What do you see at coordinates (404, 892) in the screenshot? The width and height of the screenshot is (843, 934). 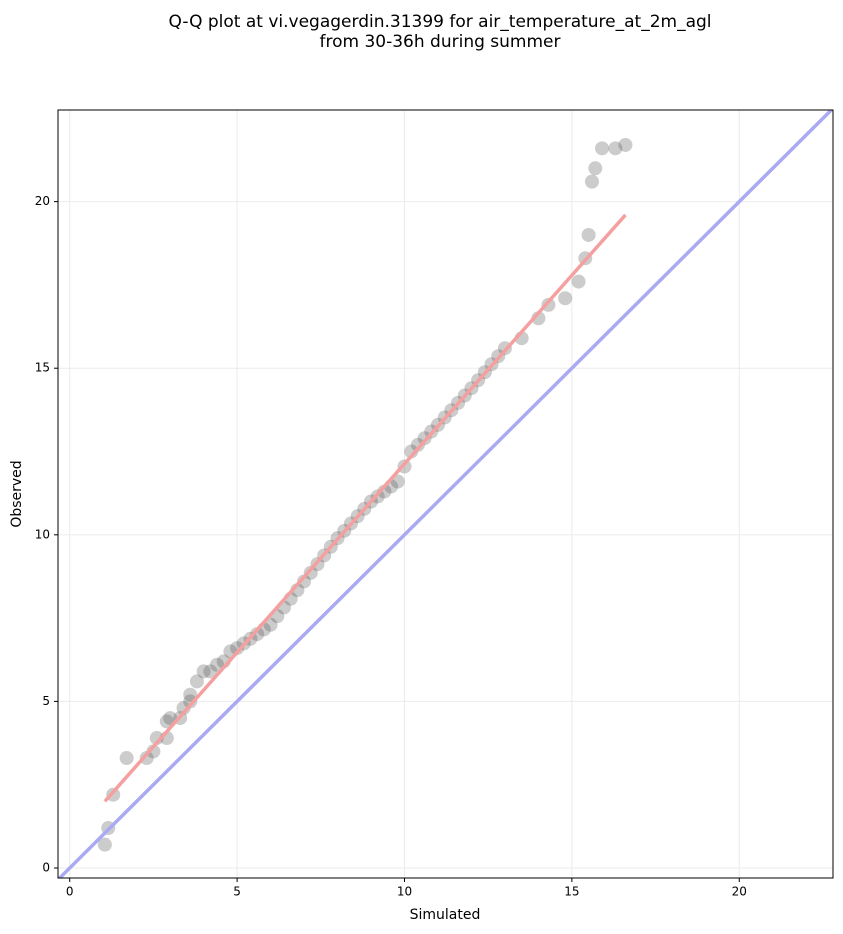 I see `x-tick-label: 10` at bounding box center [404, 892].